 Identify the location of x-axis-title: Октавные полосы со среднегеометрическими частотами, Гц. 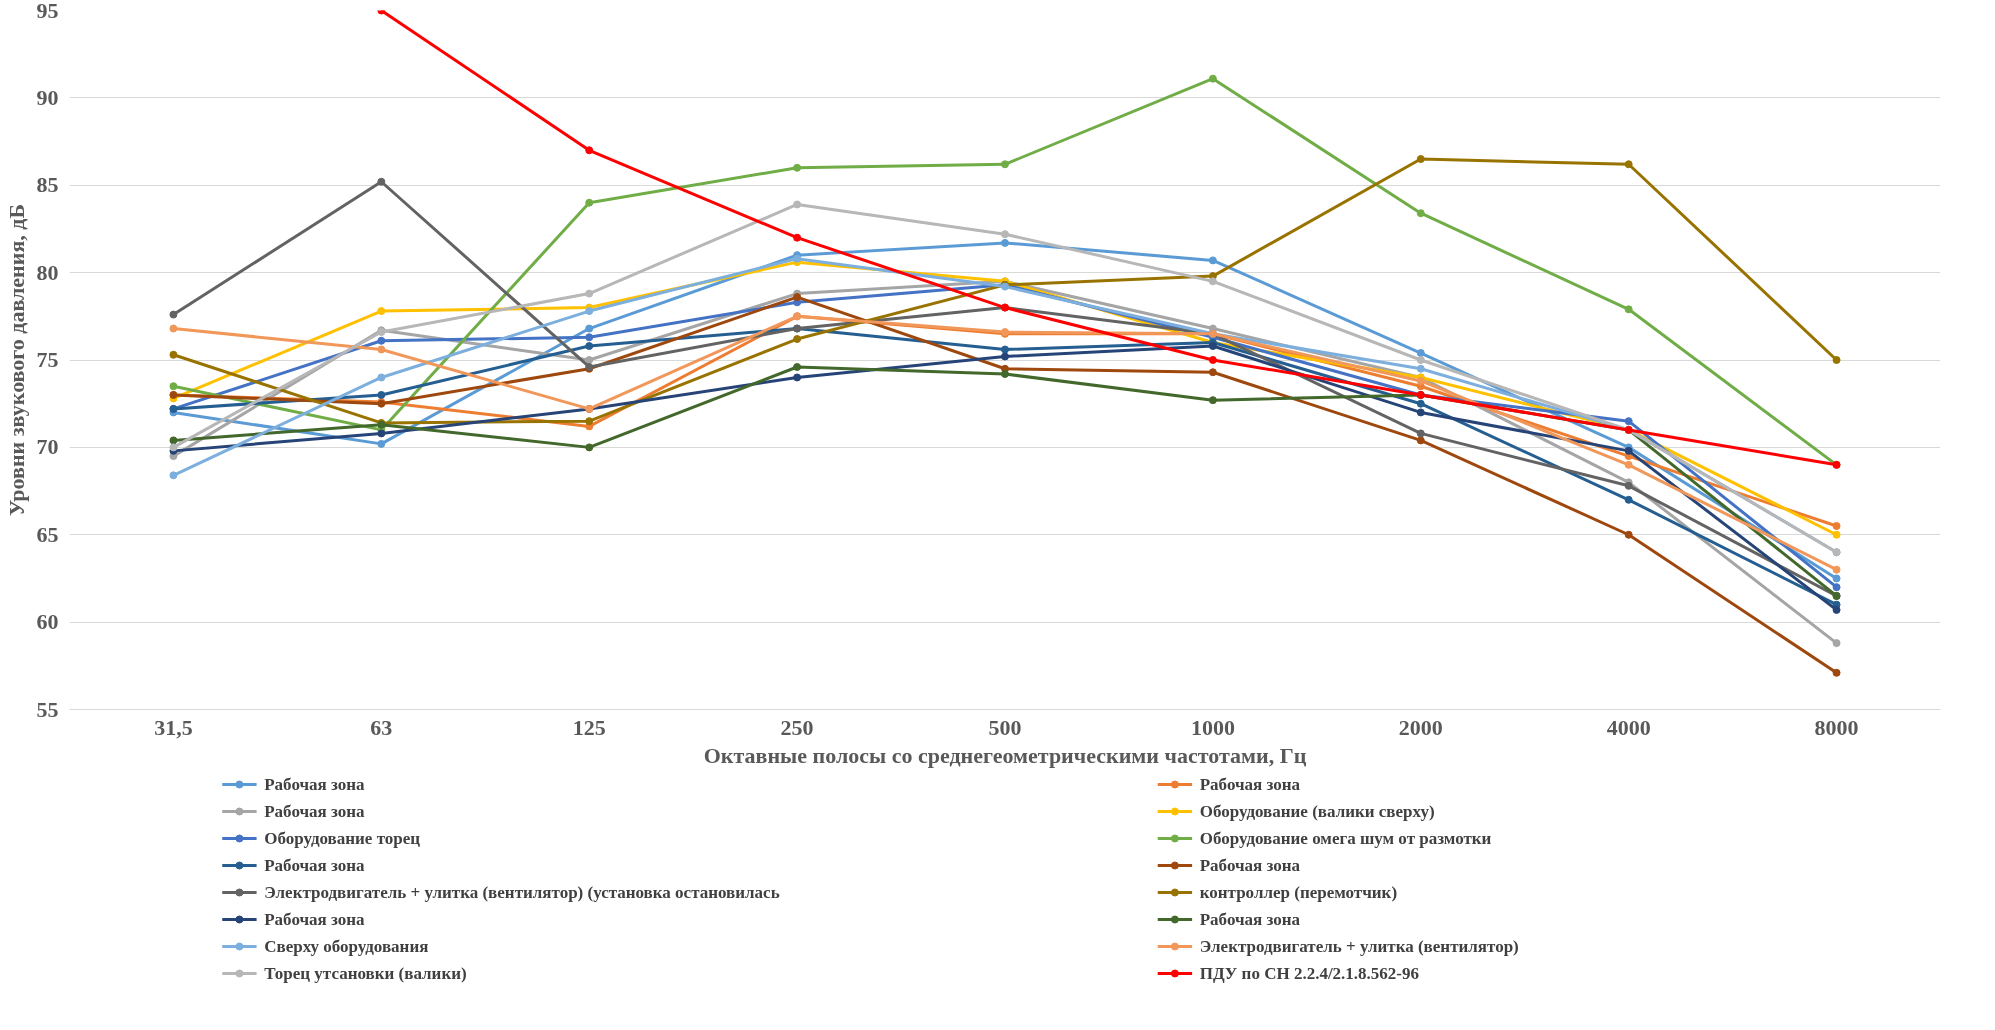
(1005, 755).